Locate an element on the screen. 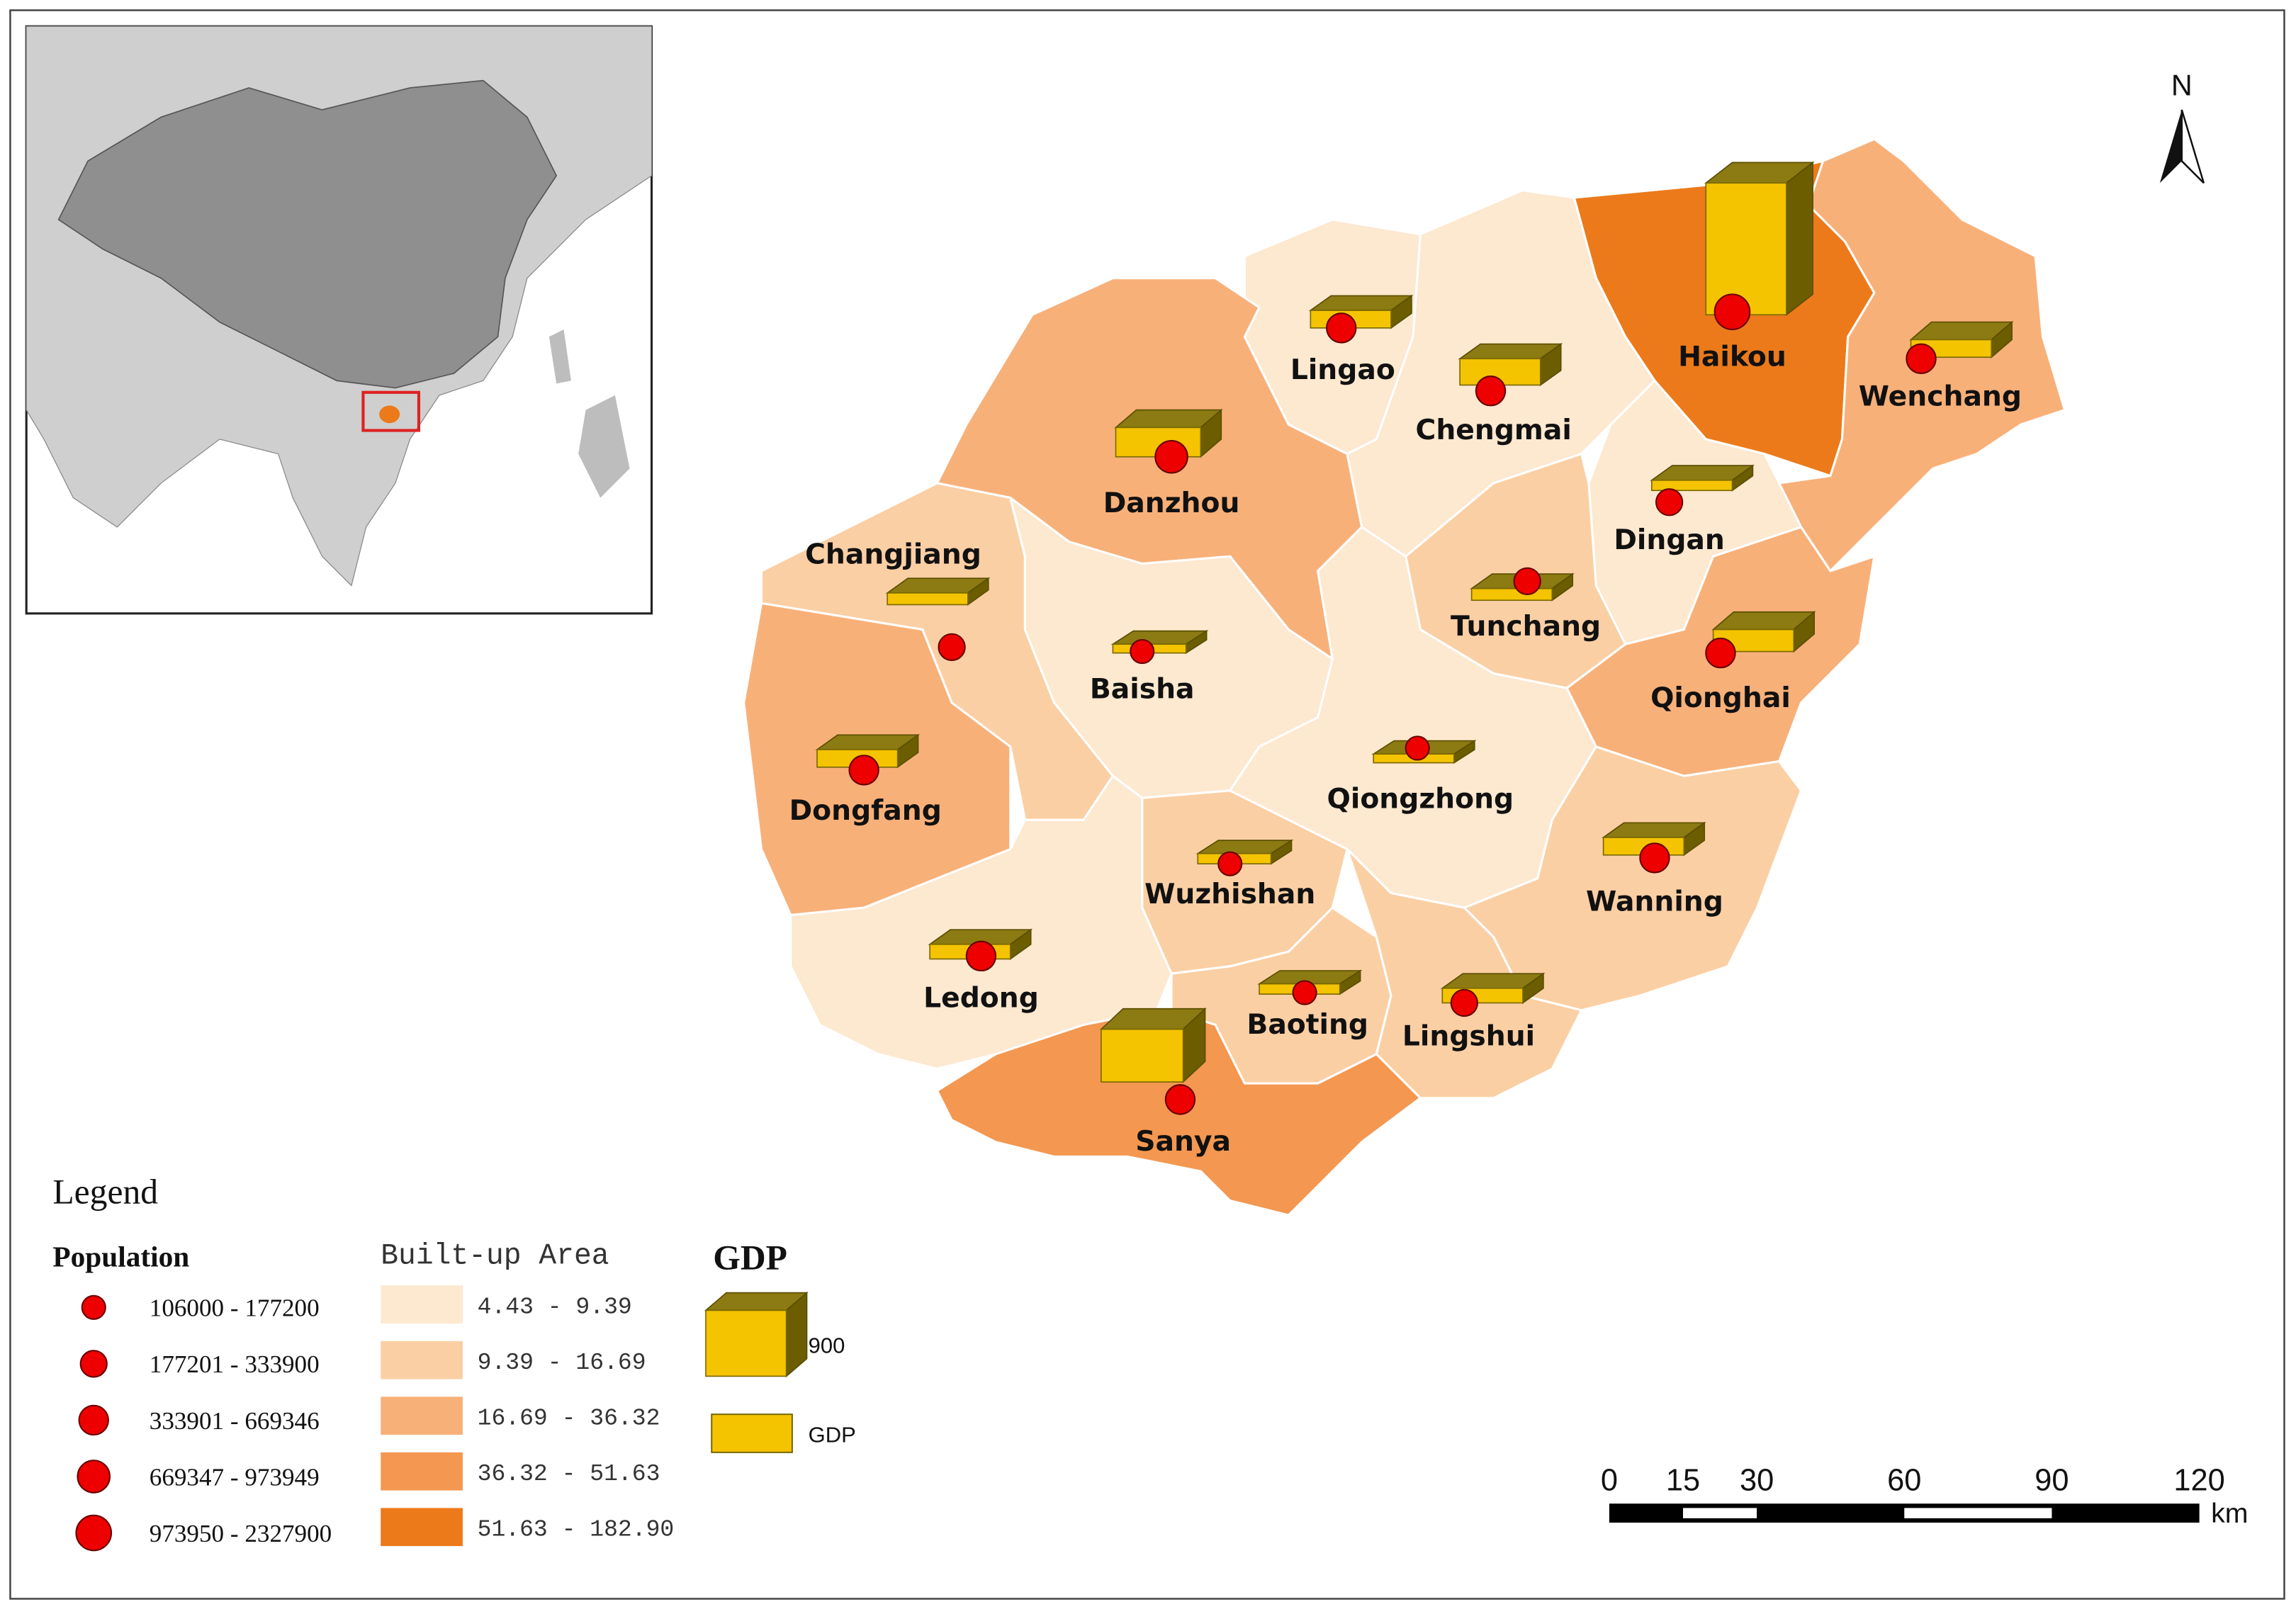 The image size is (2296, 1614). population-class-label: 106000 - 177200 is located at coordinates (235, 1308).